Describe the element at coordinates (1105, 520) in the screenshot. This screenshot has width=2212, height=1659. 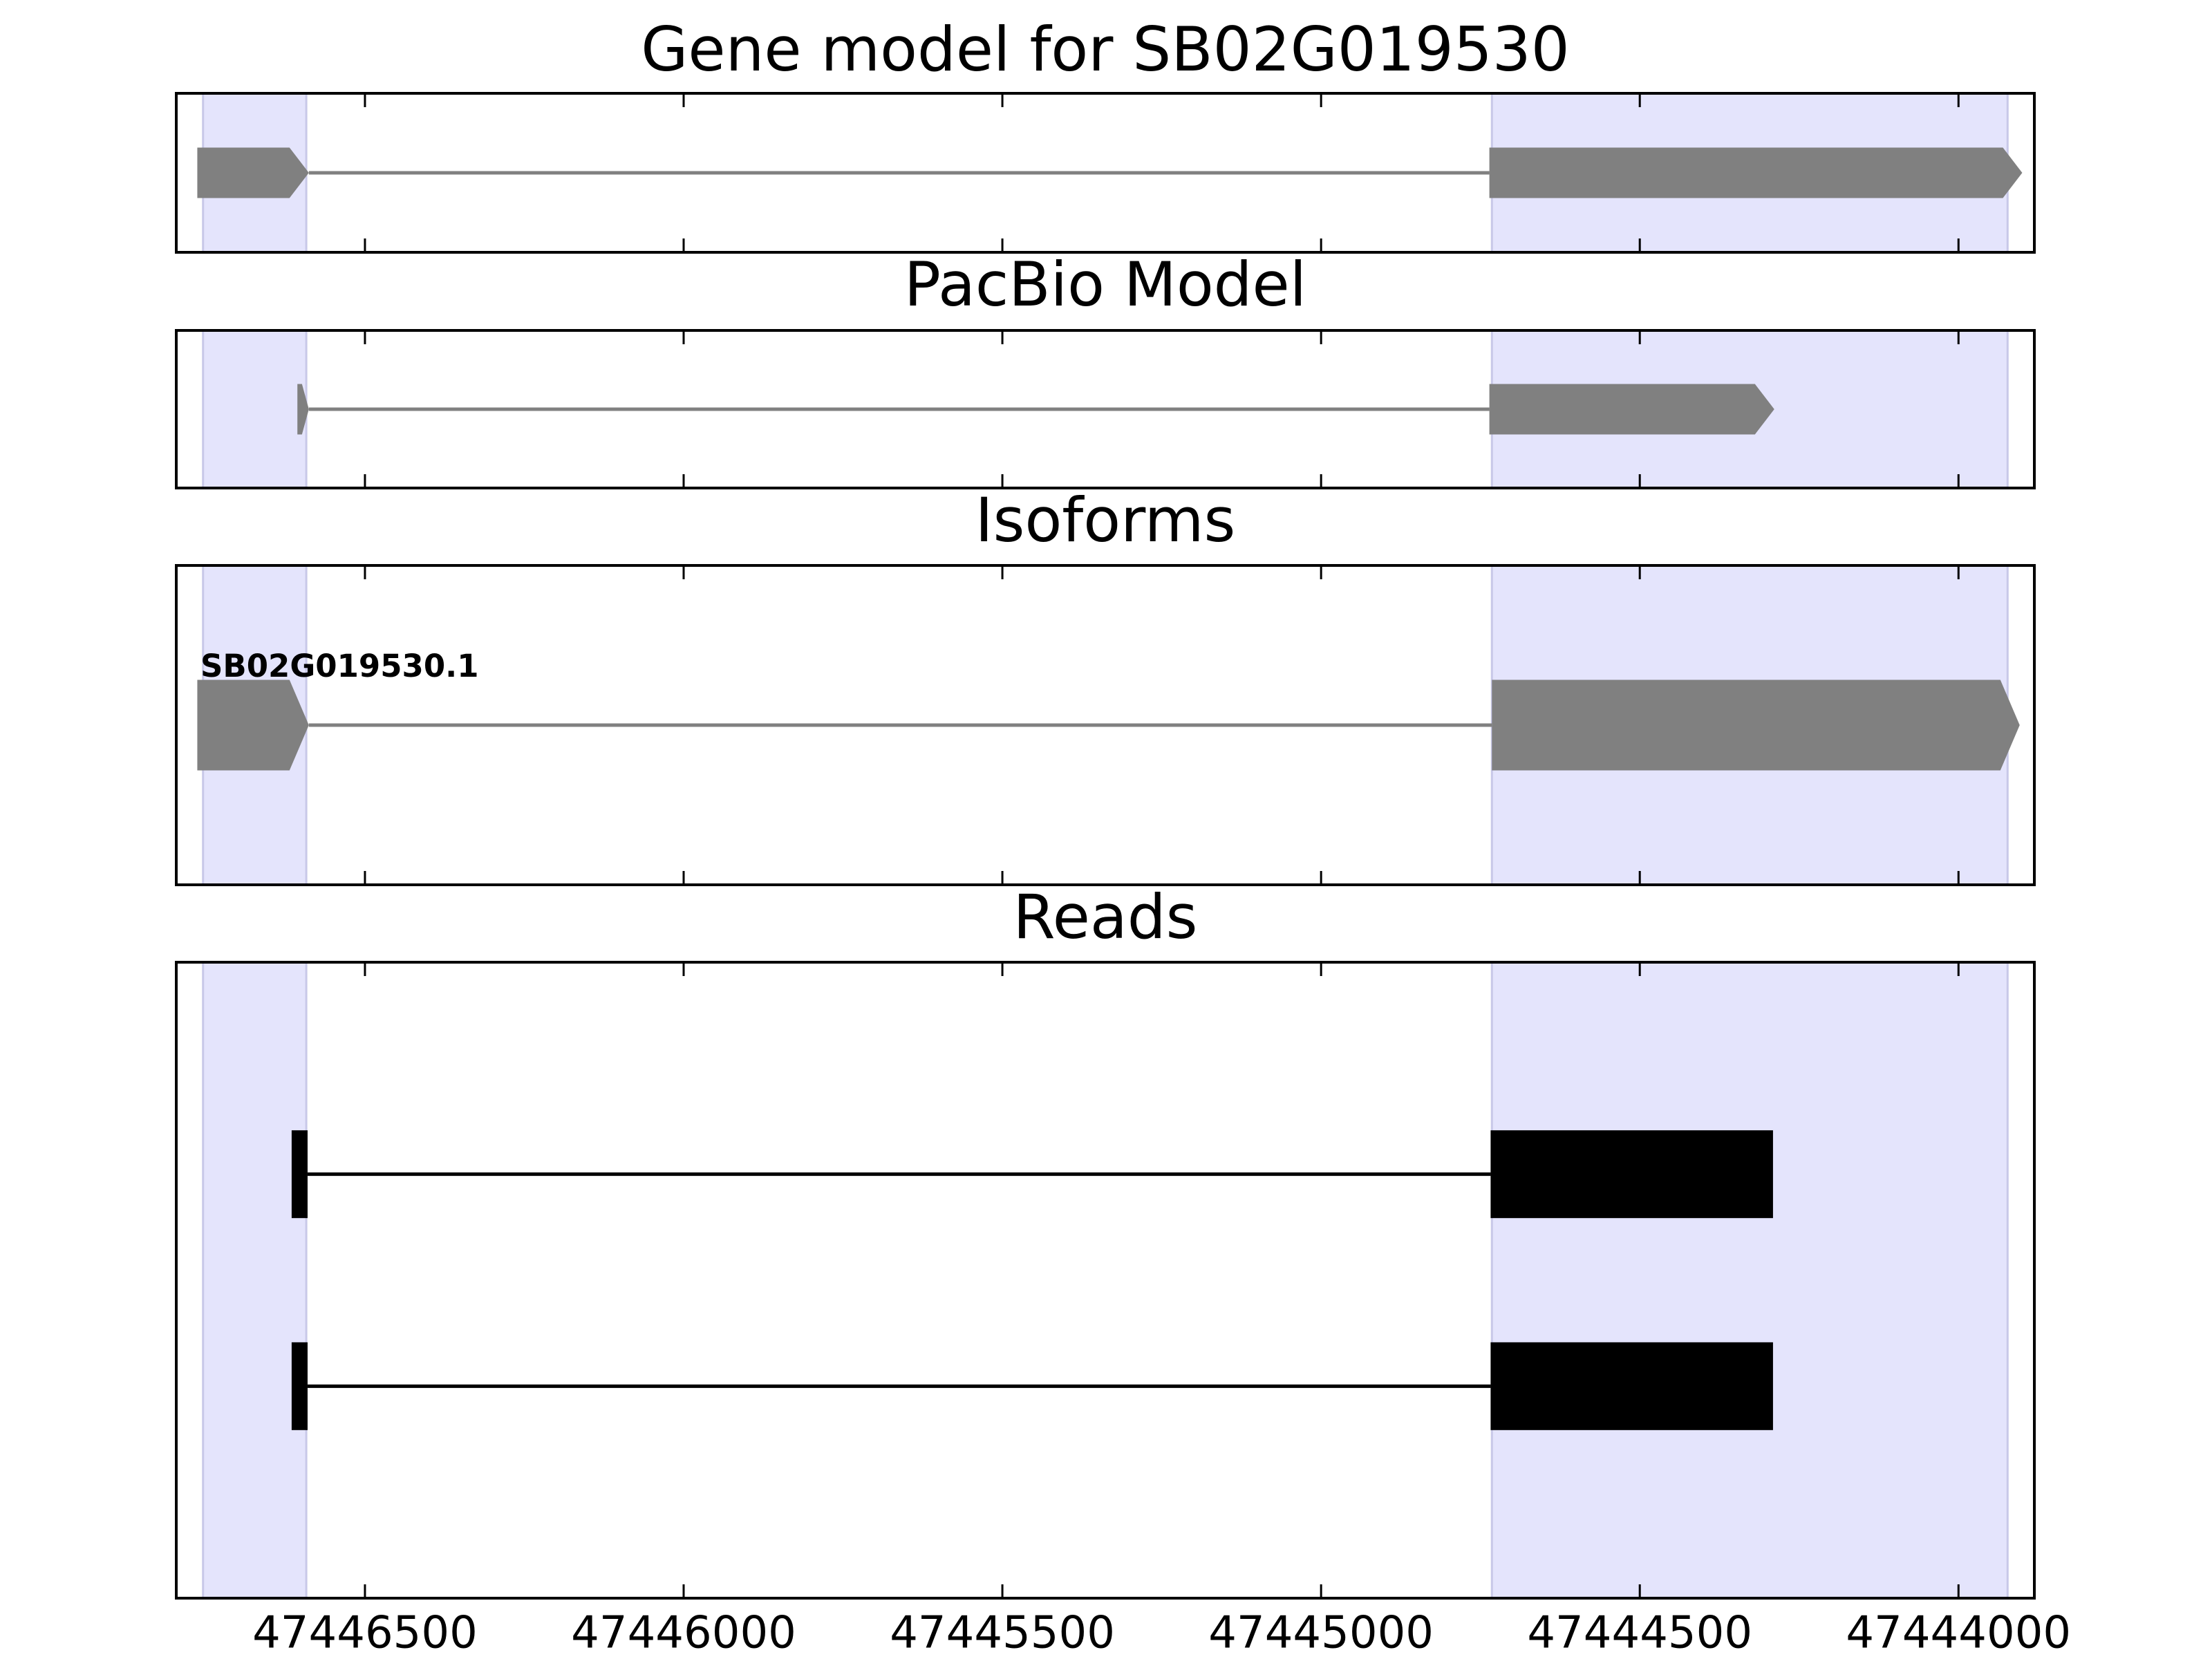
I see `panel-title: Isoforms` at that location.